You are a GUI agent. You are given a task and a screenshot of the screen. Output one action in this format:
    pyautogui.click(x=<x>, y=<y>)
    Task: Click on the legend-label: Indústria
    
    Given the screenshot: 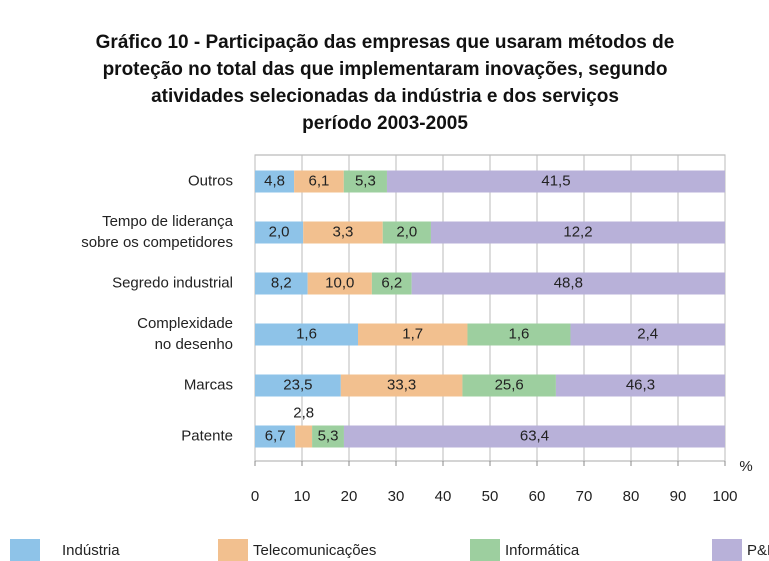 What is the action you would take?
    pyautogui.click(x=91, y=550)
    